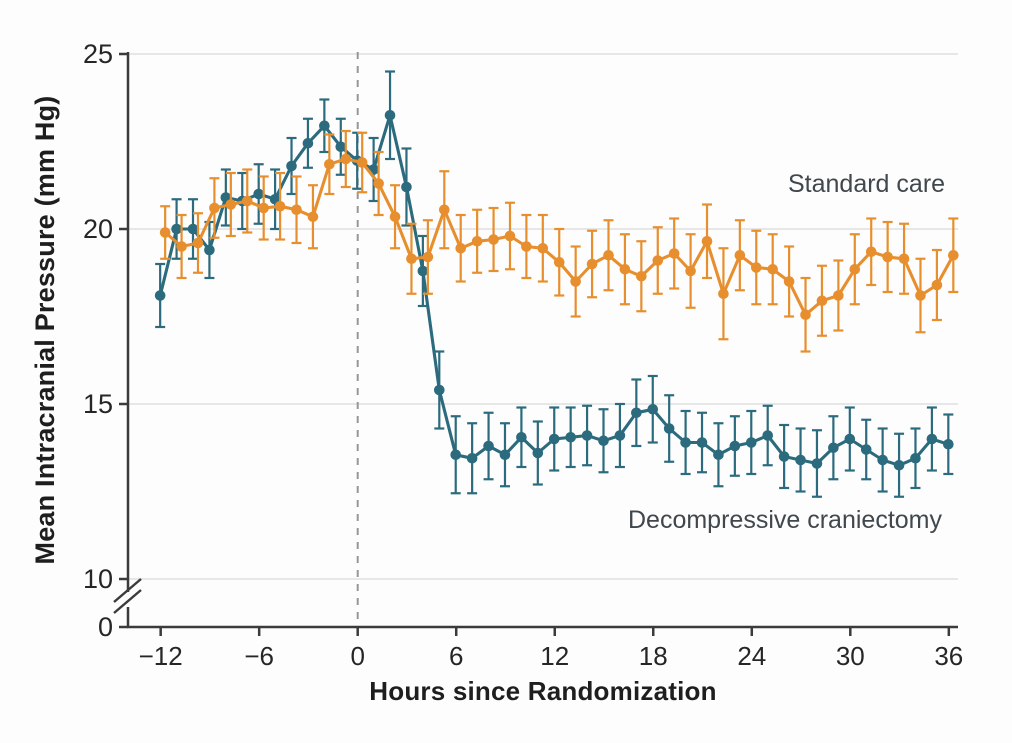  Describe the element at coordinates (543, 691) in the screenshot. I see `x-axis-title: Hours since Randomization` at that location.